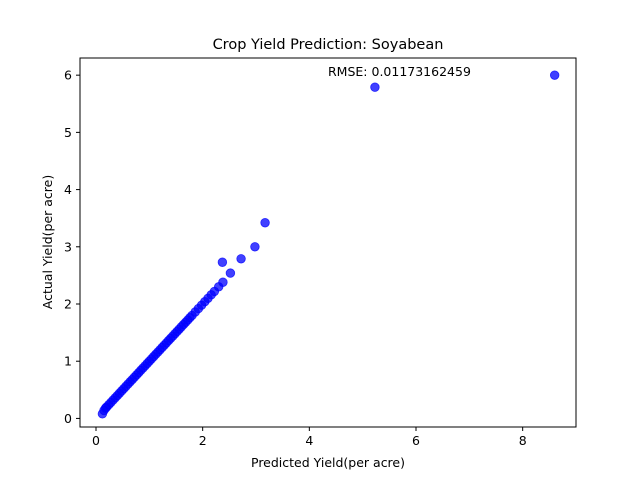 This screenshot has width=640, height=480. I want to click on x-tick-label: 2, so click(203, 440).